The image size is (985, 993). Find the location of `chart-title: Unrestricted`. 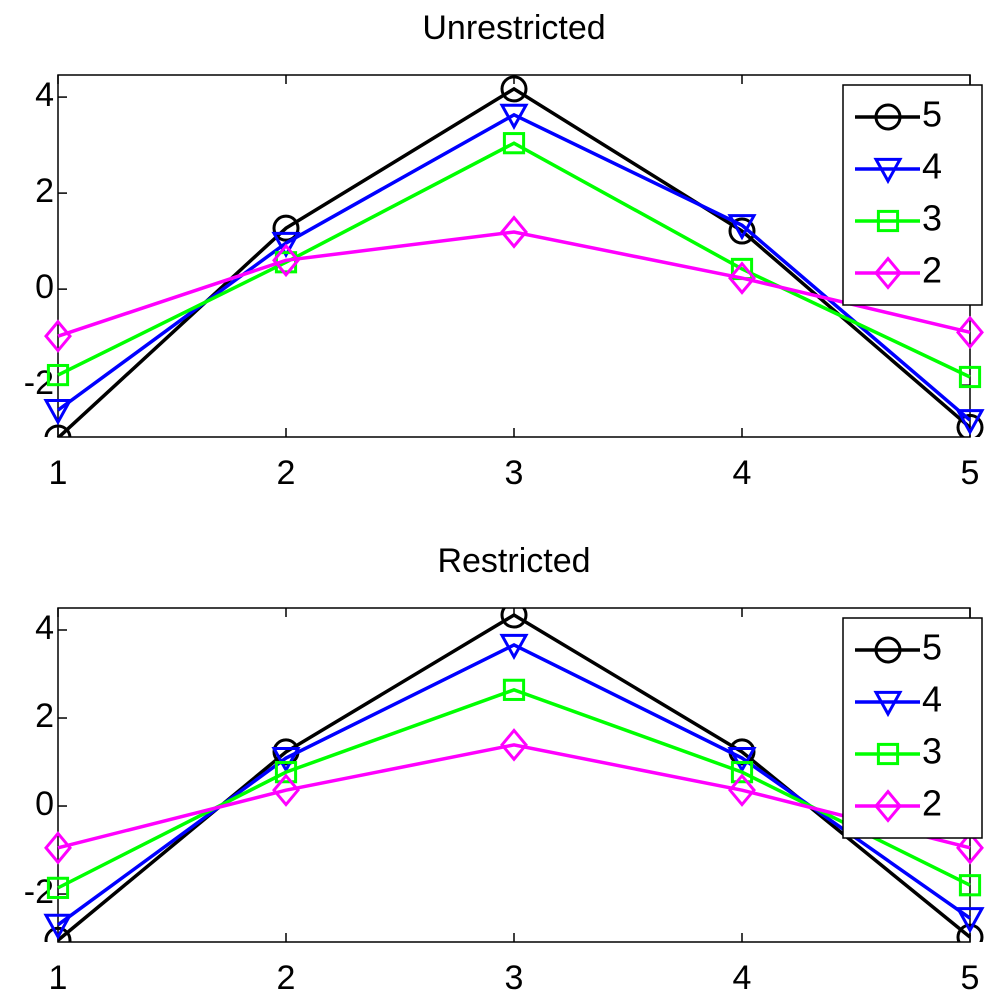

chart-title: Unrestricted is located at coordinates (513, 28).